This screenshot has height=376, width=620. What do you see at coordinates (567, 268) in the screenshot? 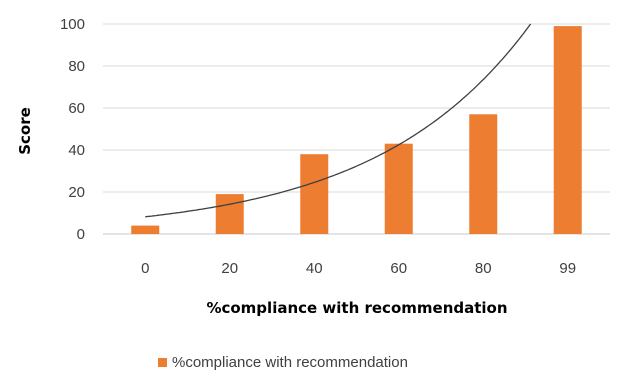
I see `x-tick-label: 99` at bounding box center [567, 268].